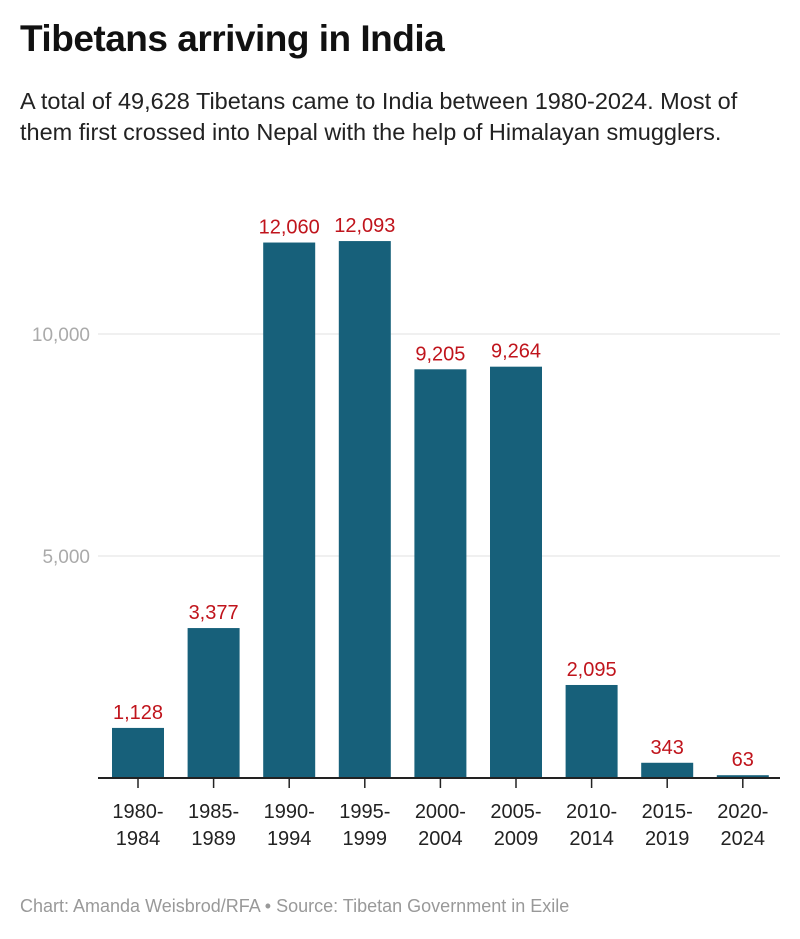  I want to click on y-tick-label: 5,000, so click(66, 557).